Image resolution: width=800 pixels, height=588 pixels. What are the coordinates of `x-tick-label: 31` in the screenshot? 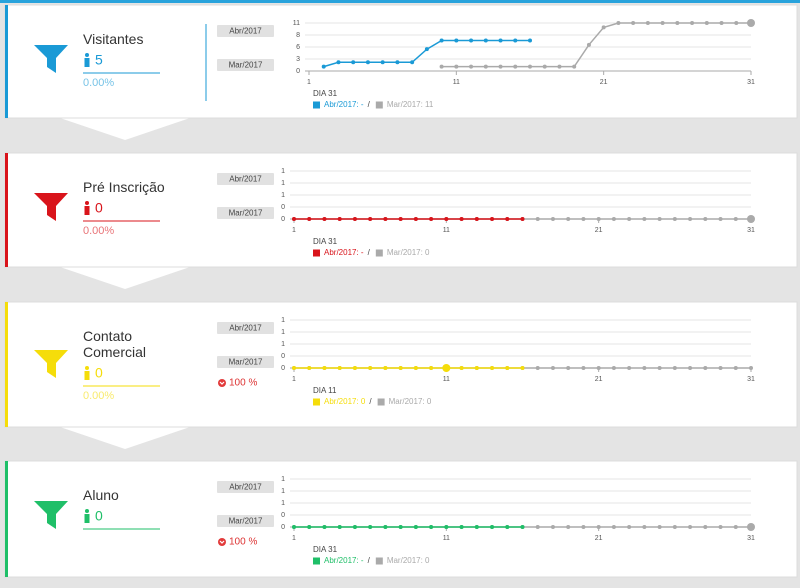 It's located at (751, 230).